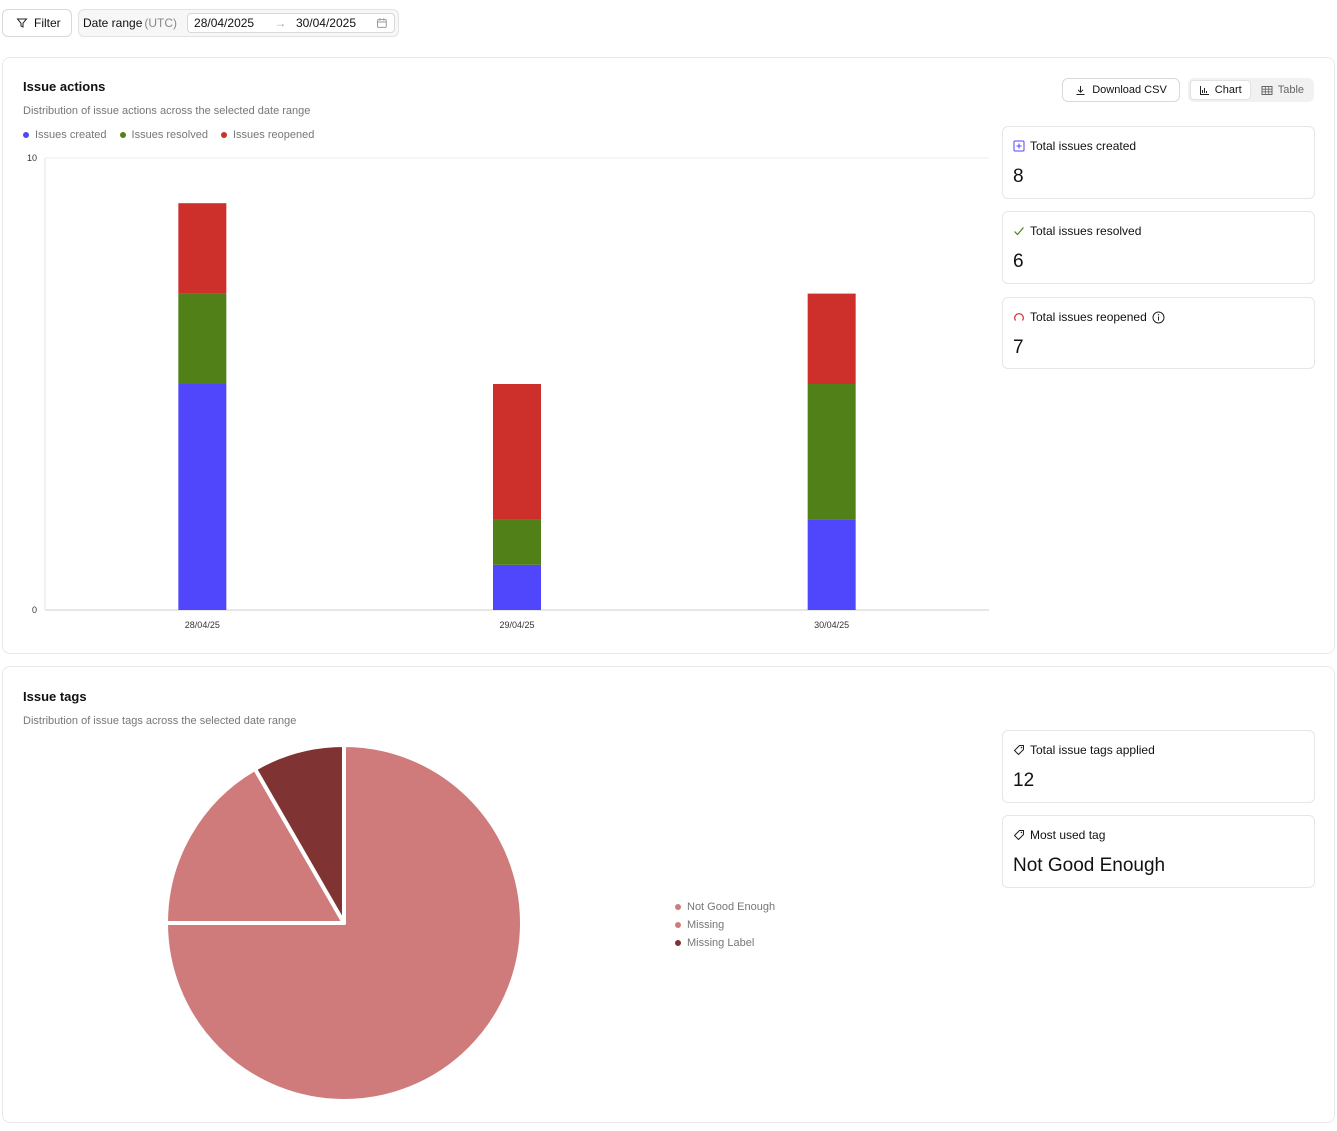 This screenshot has width=1337, height=1131. I want to click on view-table-tab: Table, so click(1282, 90).